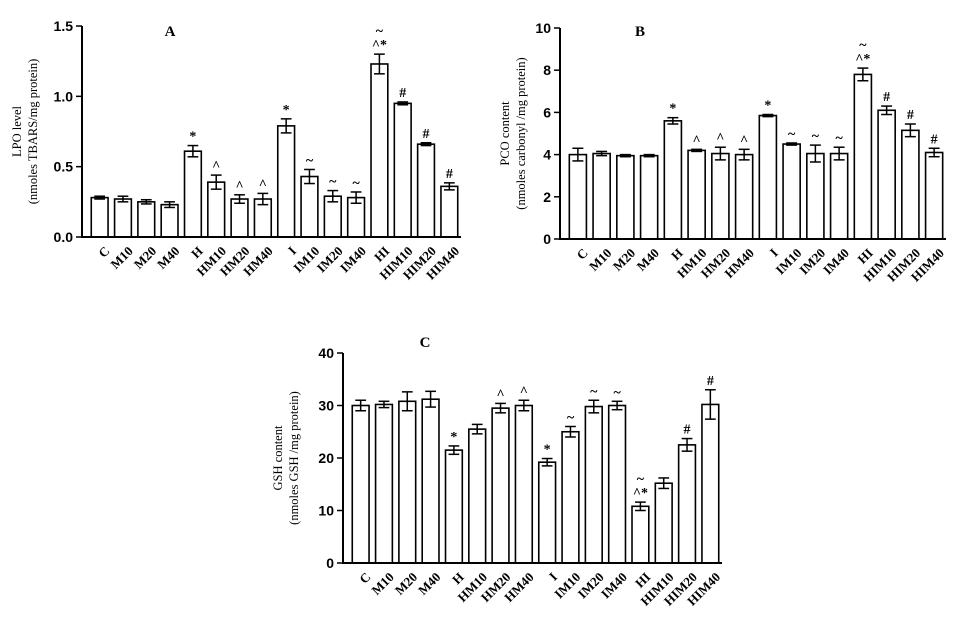  Describe the element at coordinates (547, 112) in the screenshot. I see `y-tick-label: 6` at that location.